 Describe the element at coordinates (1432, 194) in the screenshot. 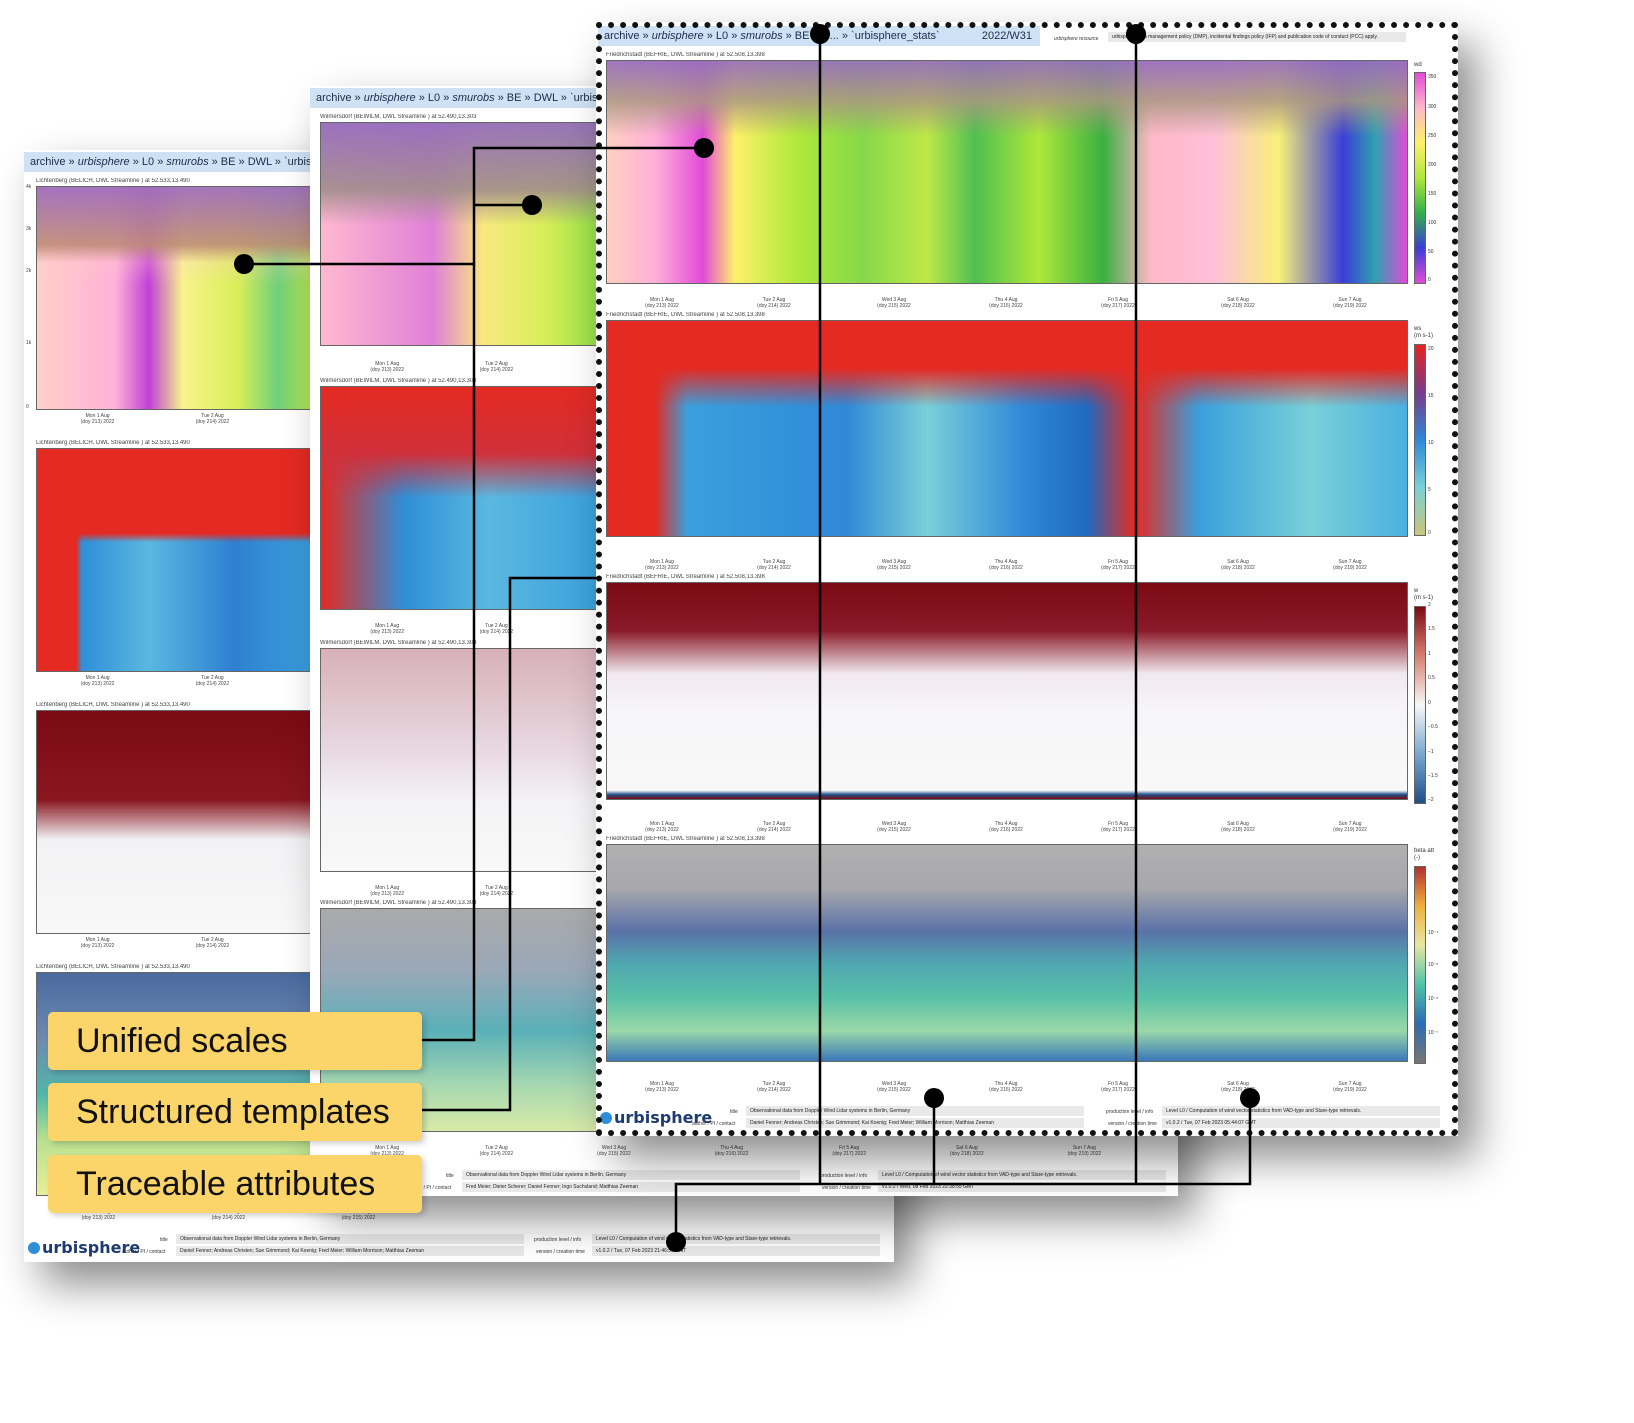

I see `cb-tick: 150` at that location.